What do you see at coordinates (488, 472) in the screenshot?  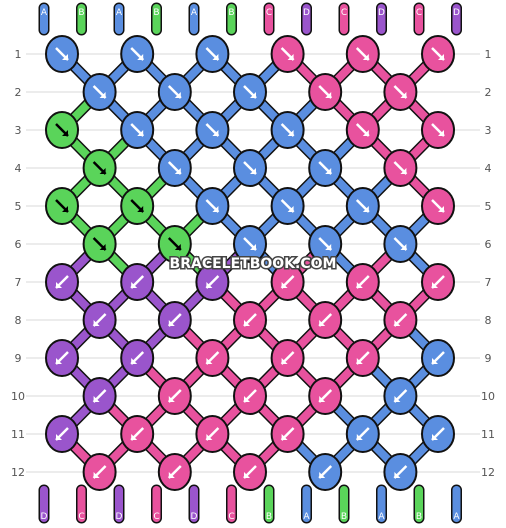 I see `row-label-right: 12` at bounding box center [488, 472].